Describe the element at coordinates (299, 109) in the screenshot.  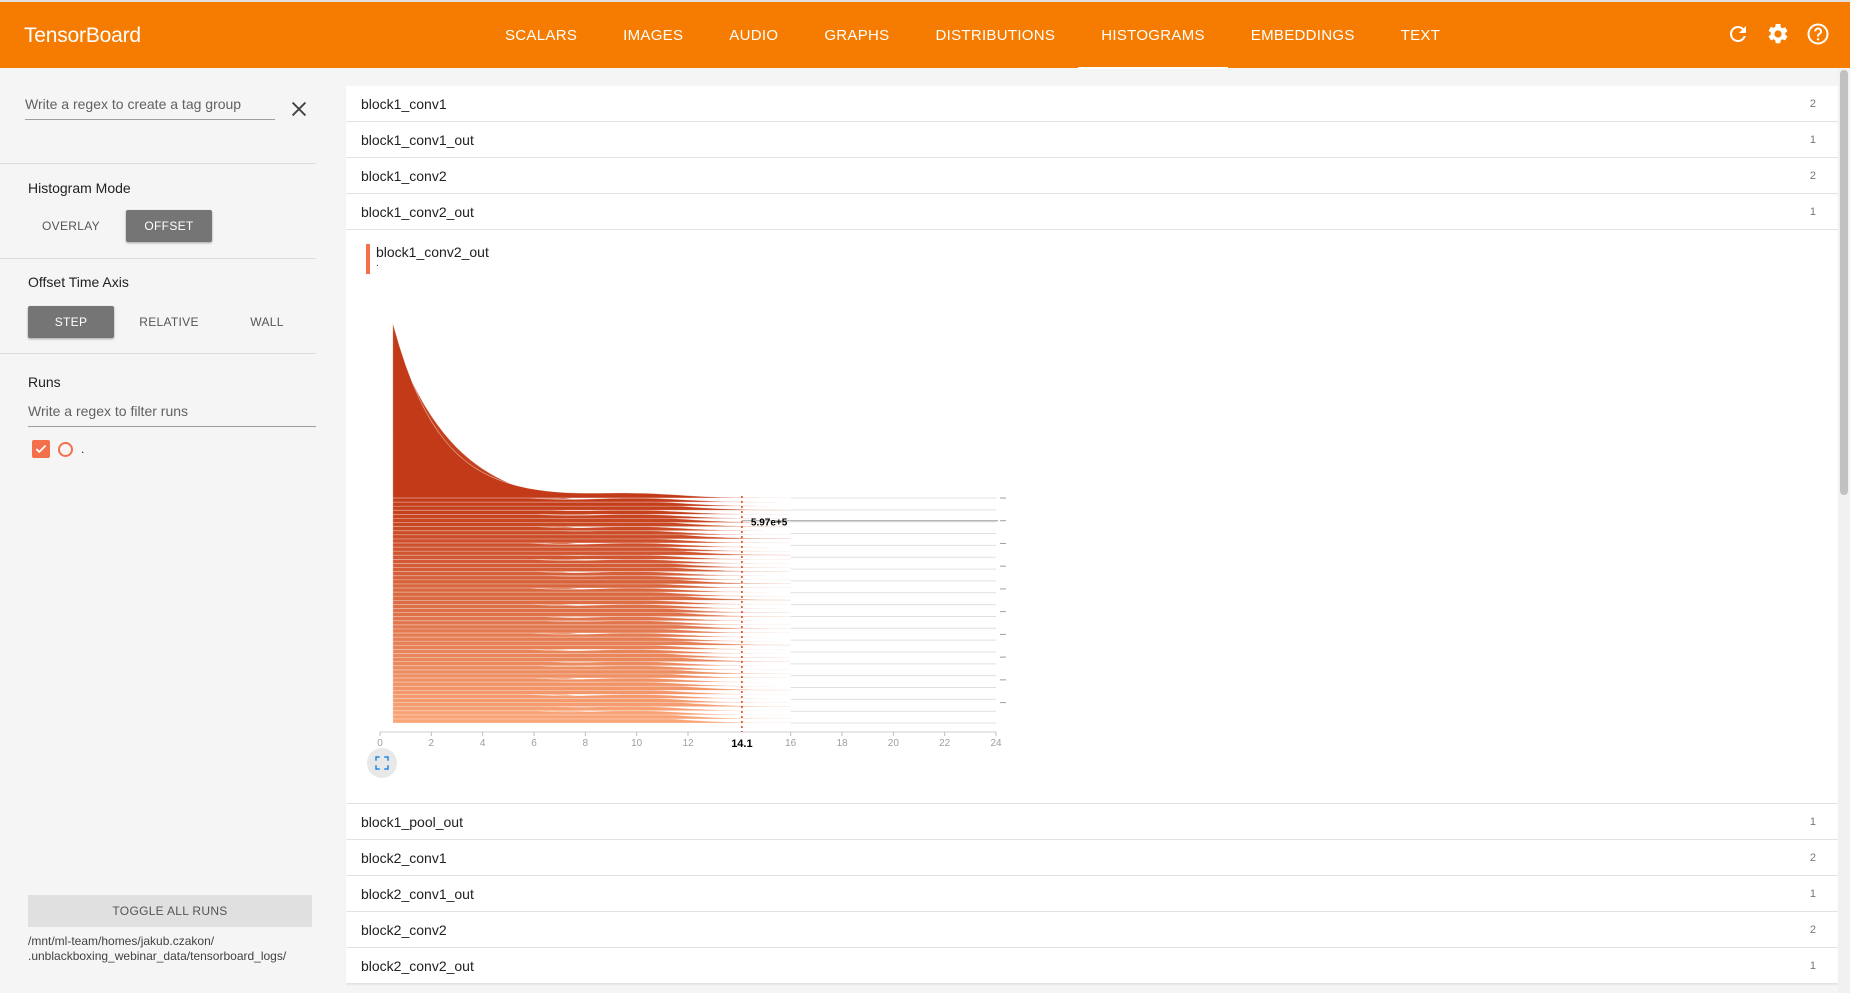
I see `close-icon` at that location.